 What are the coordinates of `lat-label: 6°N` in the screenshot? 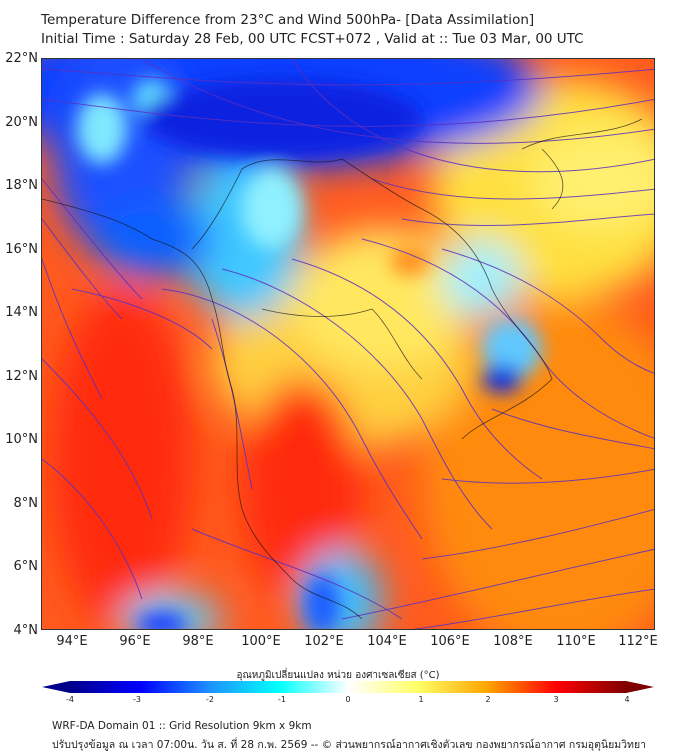 It's located at (26, 566).